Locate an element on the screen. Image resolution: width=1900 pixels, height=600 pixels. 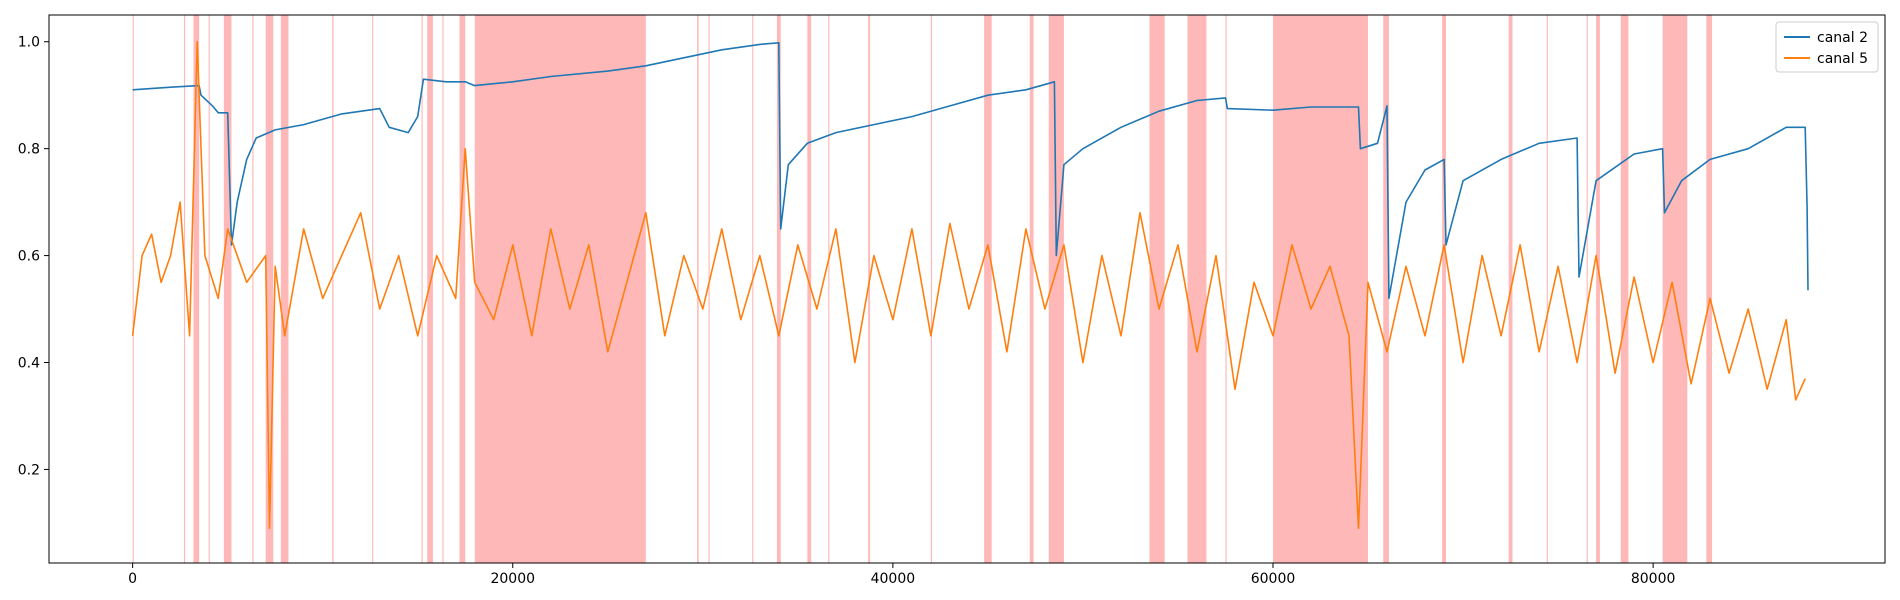
legend-box is located at coordinates (1827, 47).